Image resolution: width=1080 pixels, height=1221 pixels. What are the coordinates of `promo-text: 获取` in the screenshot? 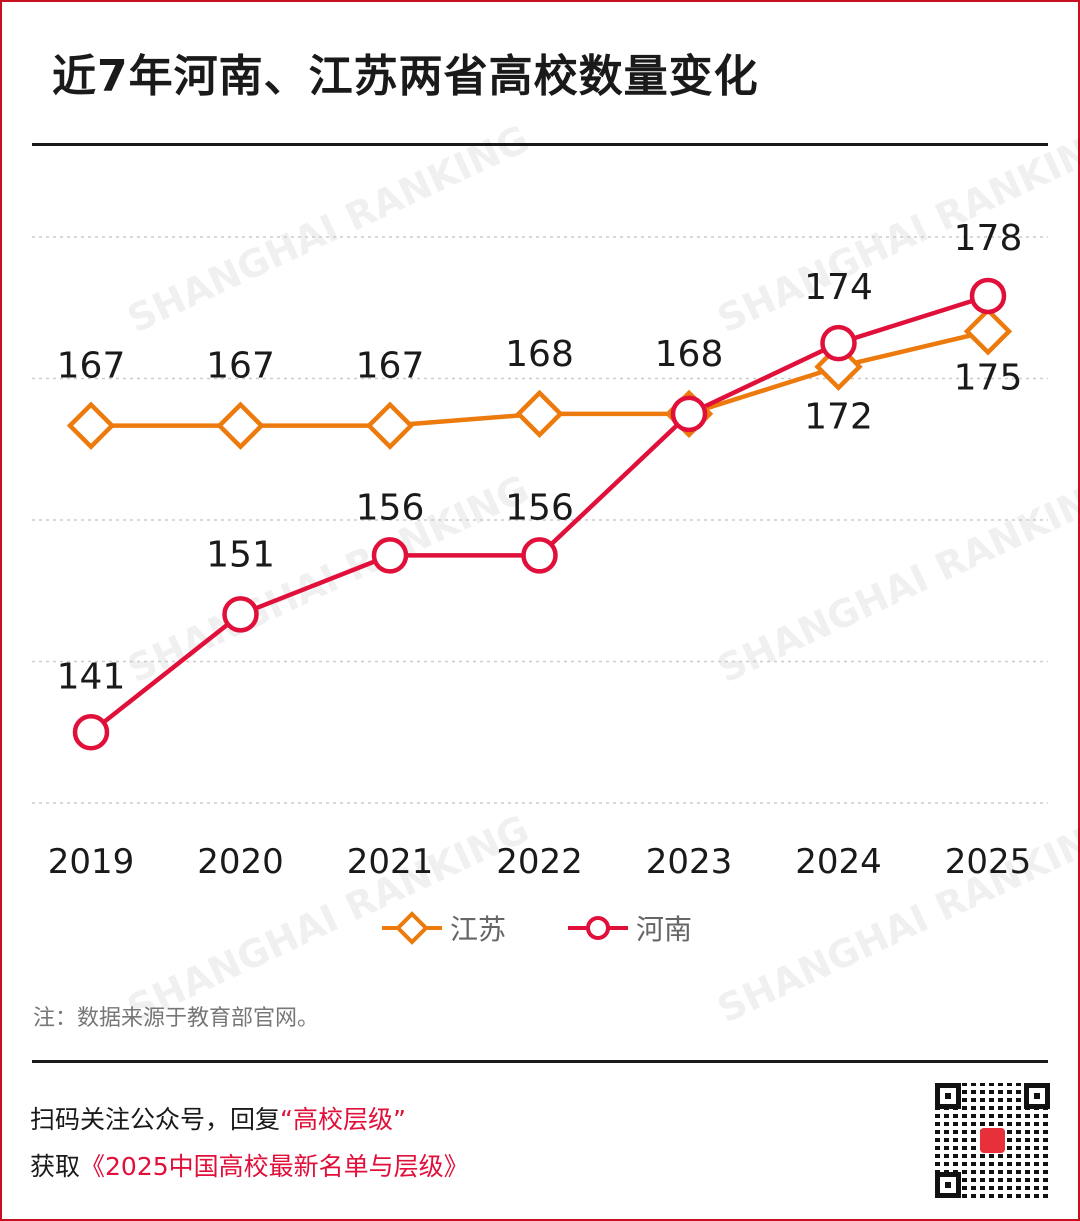 It's located at (55, 1166).